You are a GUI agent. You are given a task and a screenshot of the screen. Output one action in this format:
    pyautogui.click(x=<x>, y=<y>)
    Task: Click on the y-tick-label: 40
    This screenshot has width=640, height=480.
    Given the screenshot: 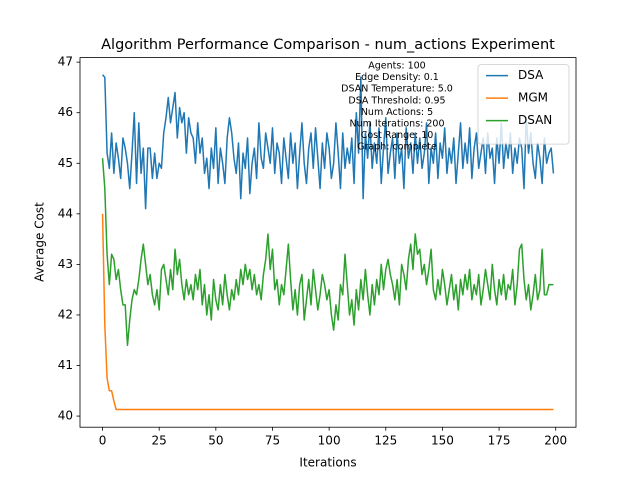 What is the action you would take?
    pyautogui.click(x=65, y=416)
    